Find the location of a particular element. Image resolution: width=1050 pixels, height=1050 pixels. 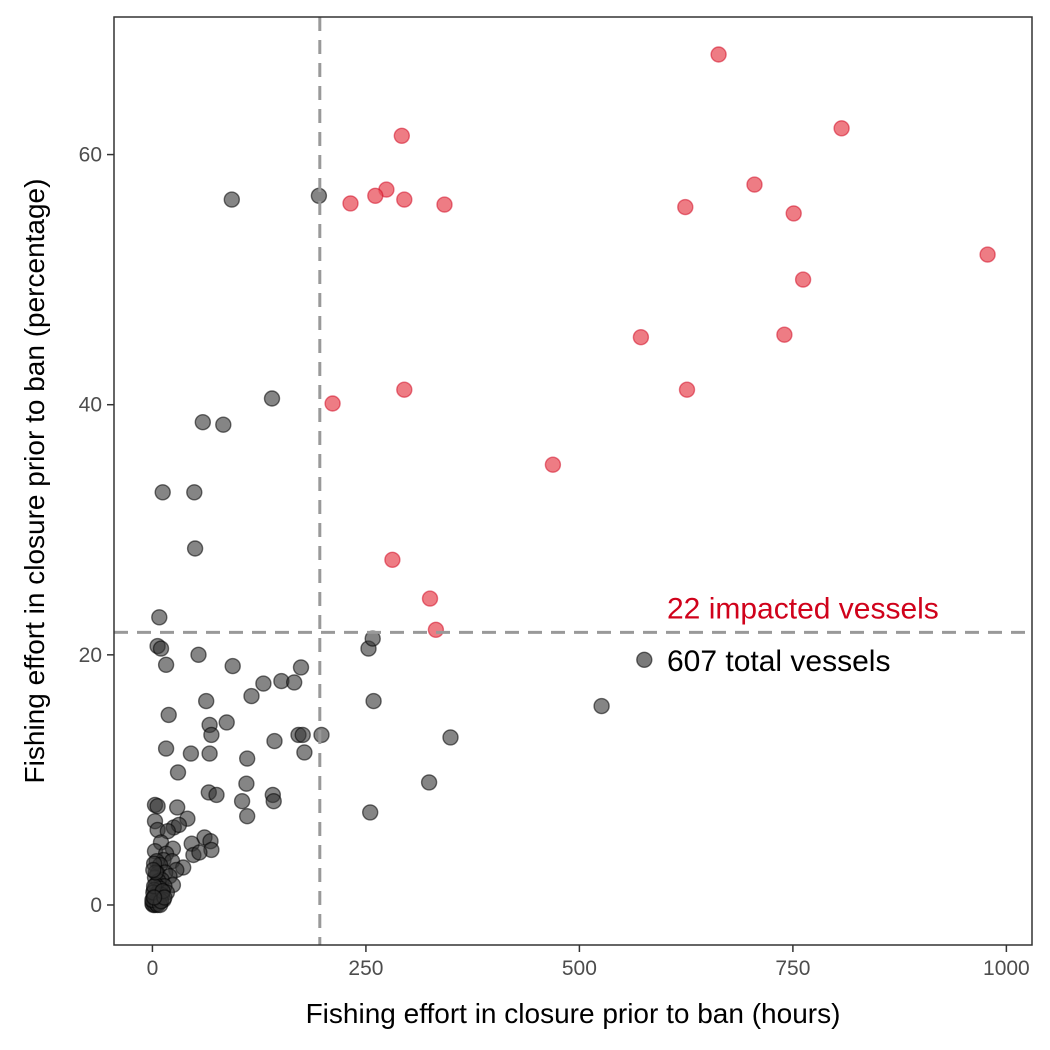

y-tick-label: 60 is located at coordinates (90, 155).